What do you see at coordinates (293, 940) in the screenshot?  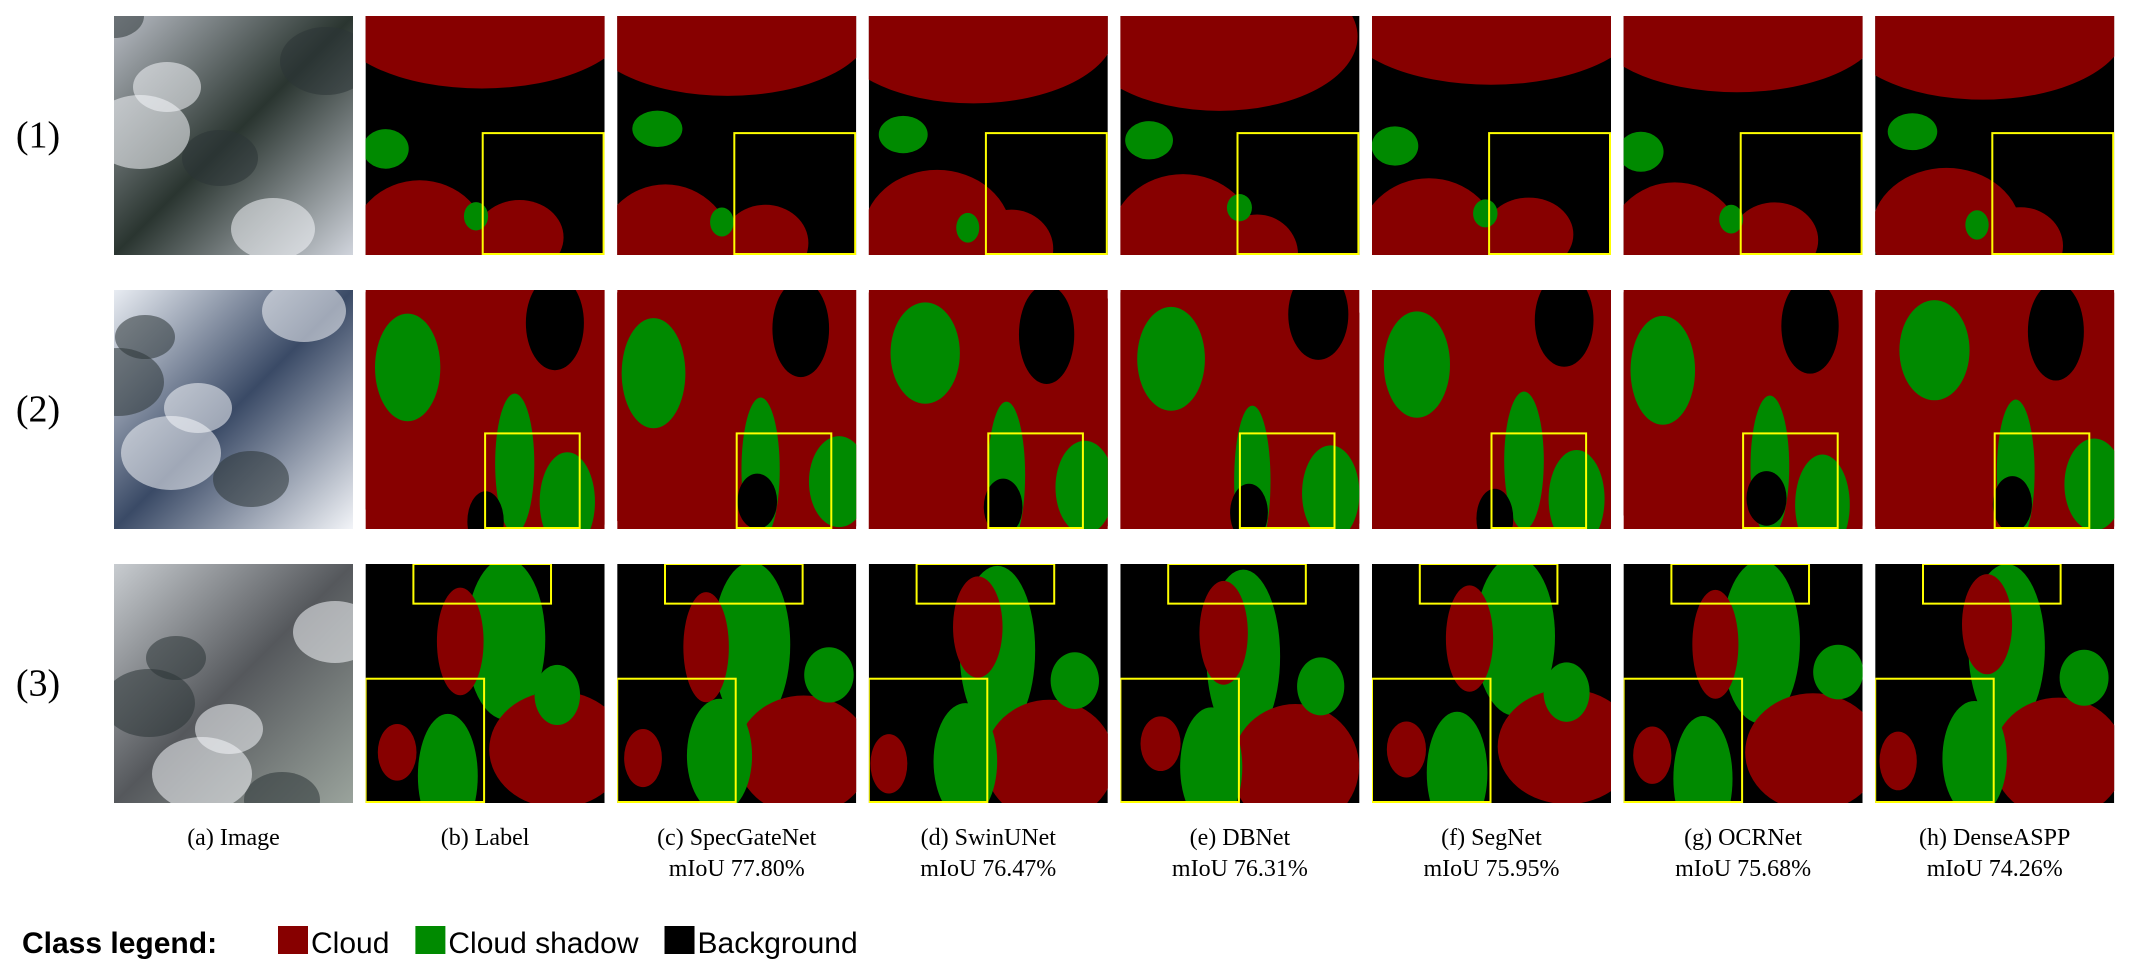 I see `legend-swatch` at bounding box center [293, 940].